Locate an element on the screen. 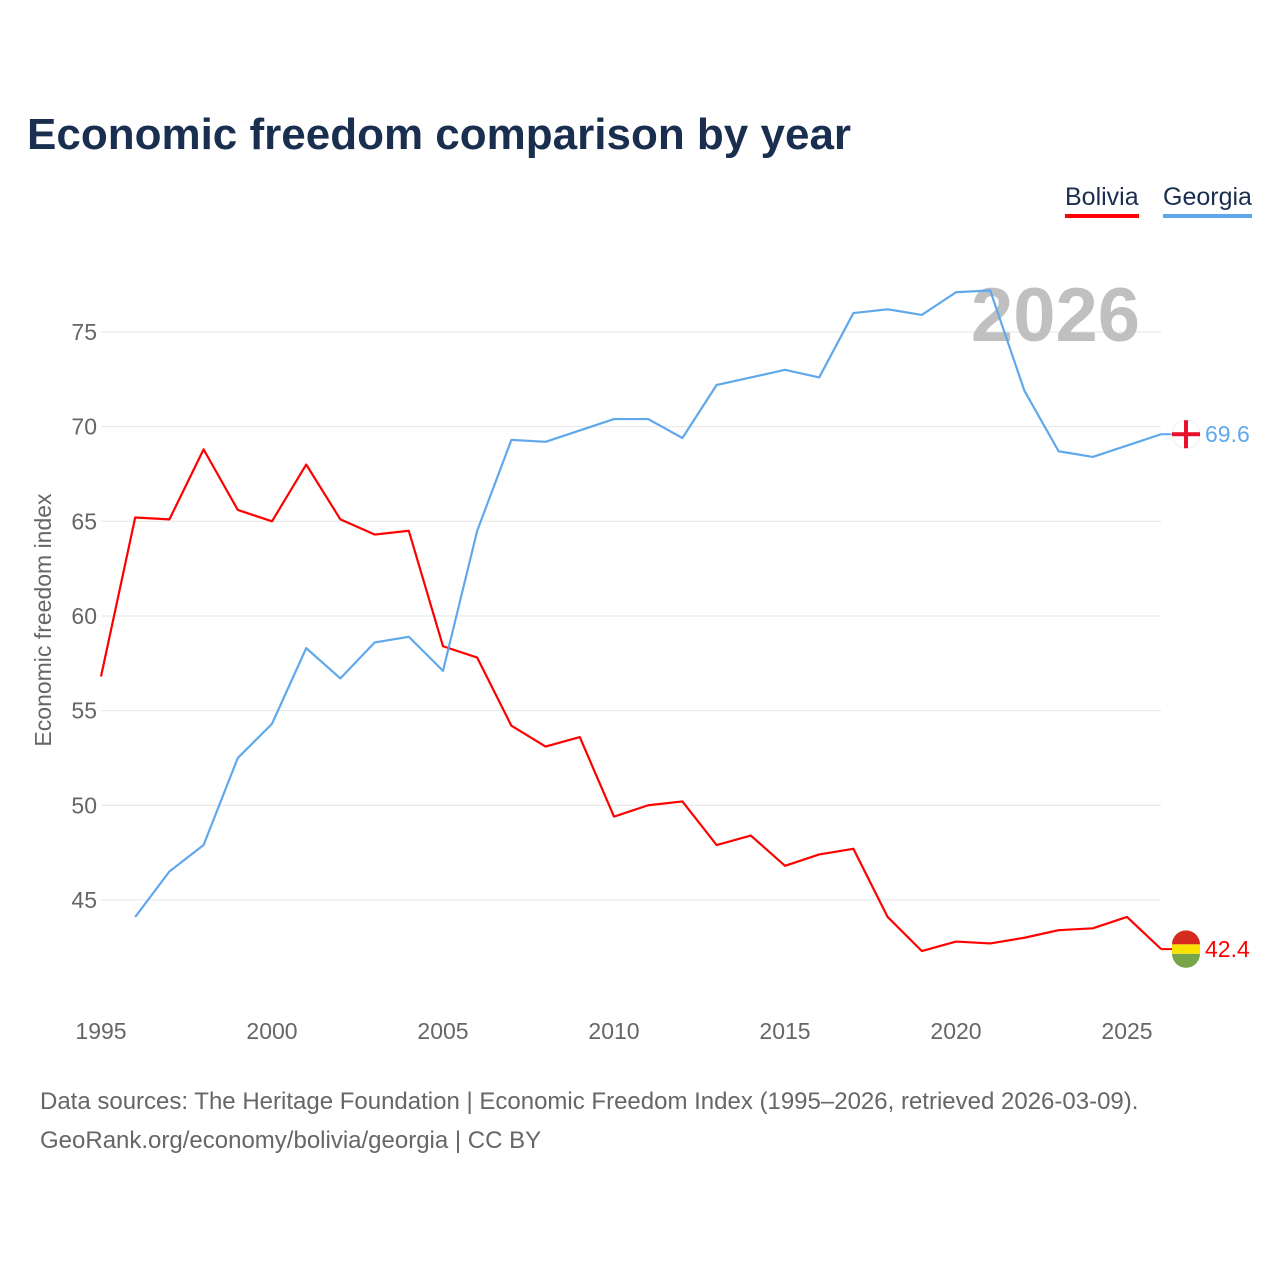  y-tick-label: 55 is located at coordinates (84, 711).